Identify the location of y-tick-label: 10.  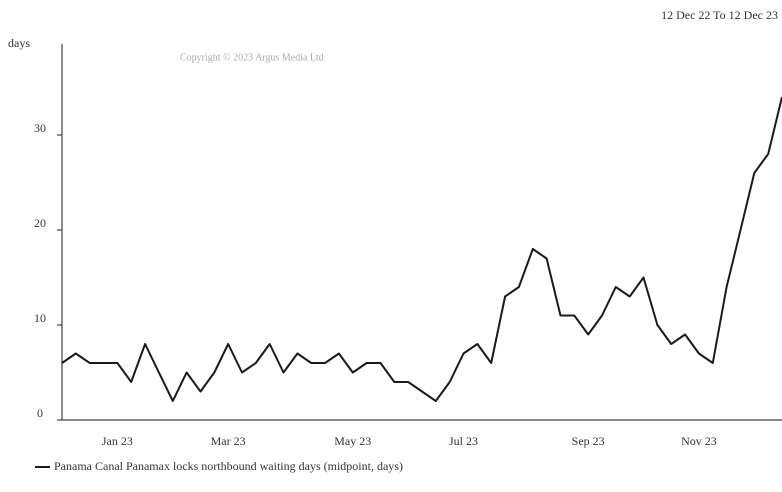
(40, 318).